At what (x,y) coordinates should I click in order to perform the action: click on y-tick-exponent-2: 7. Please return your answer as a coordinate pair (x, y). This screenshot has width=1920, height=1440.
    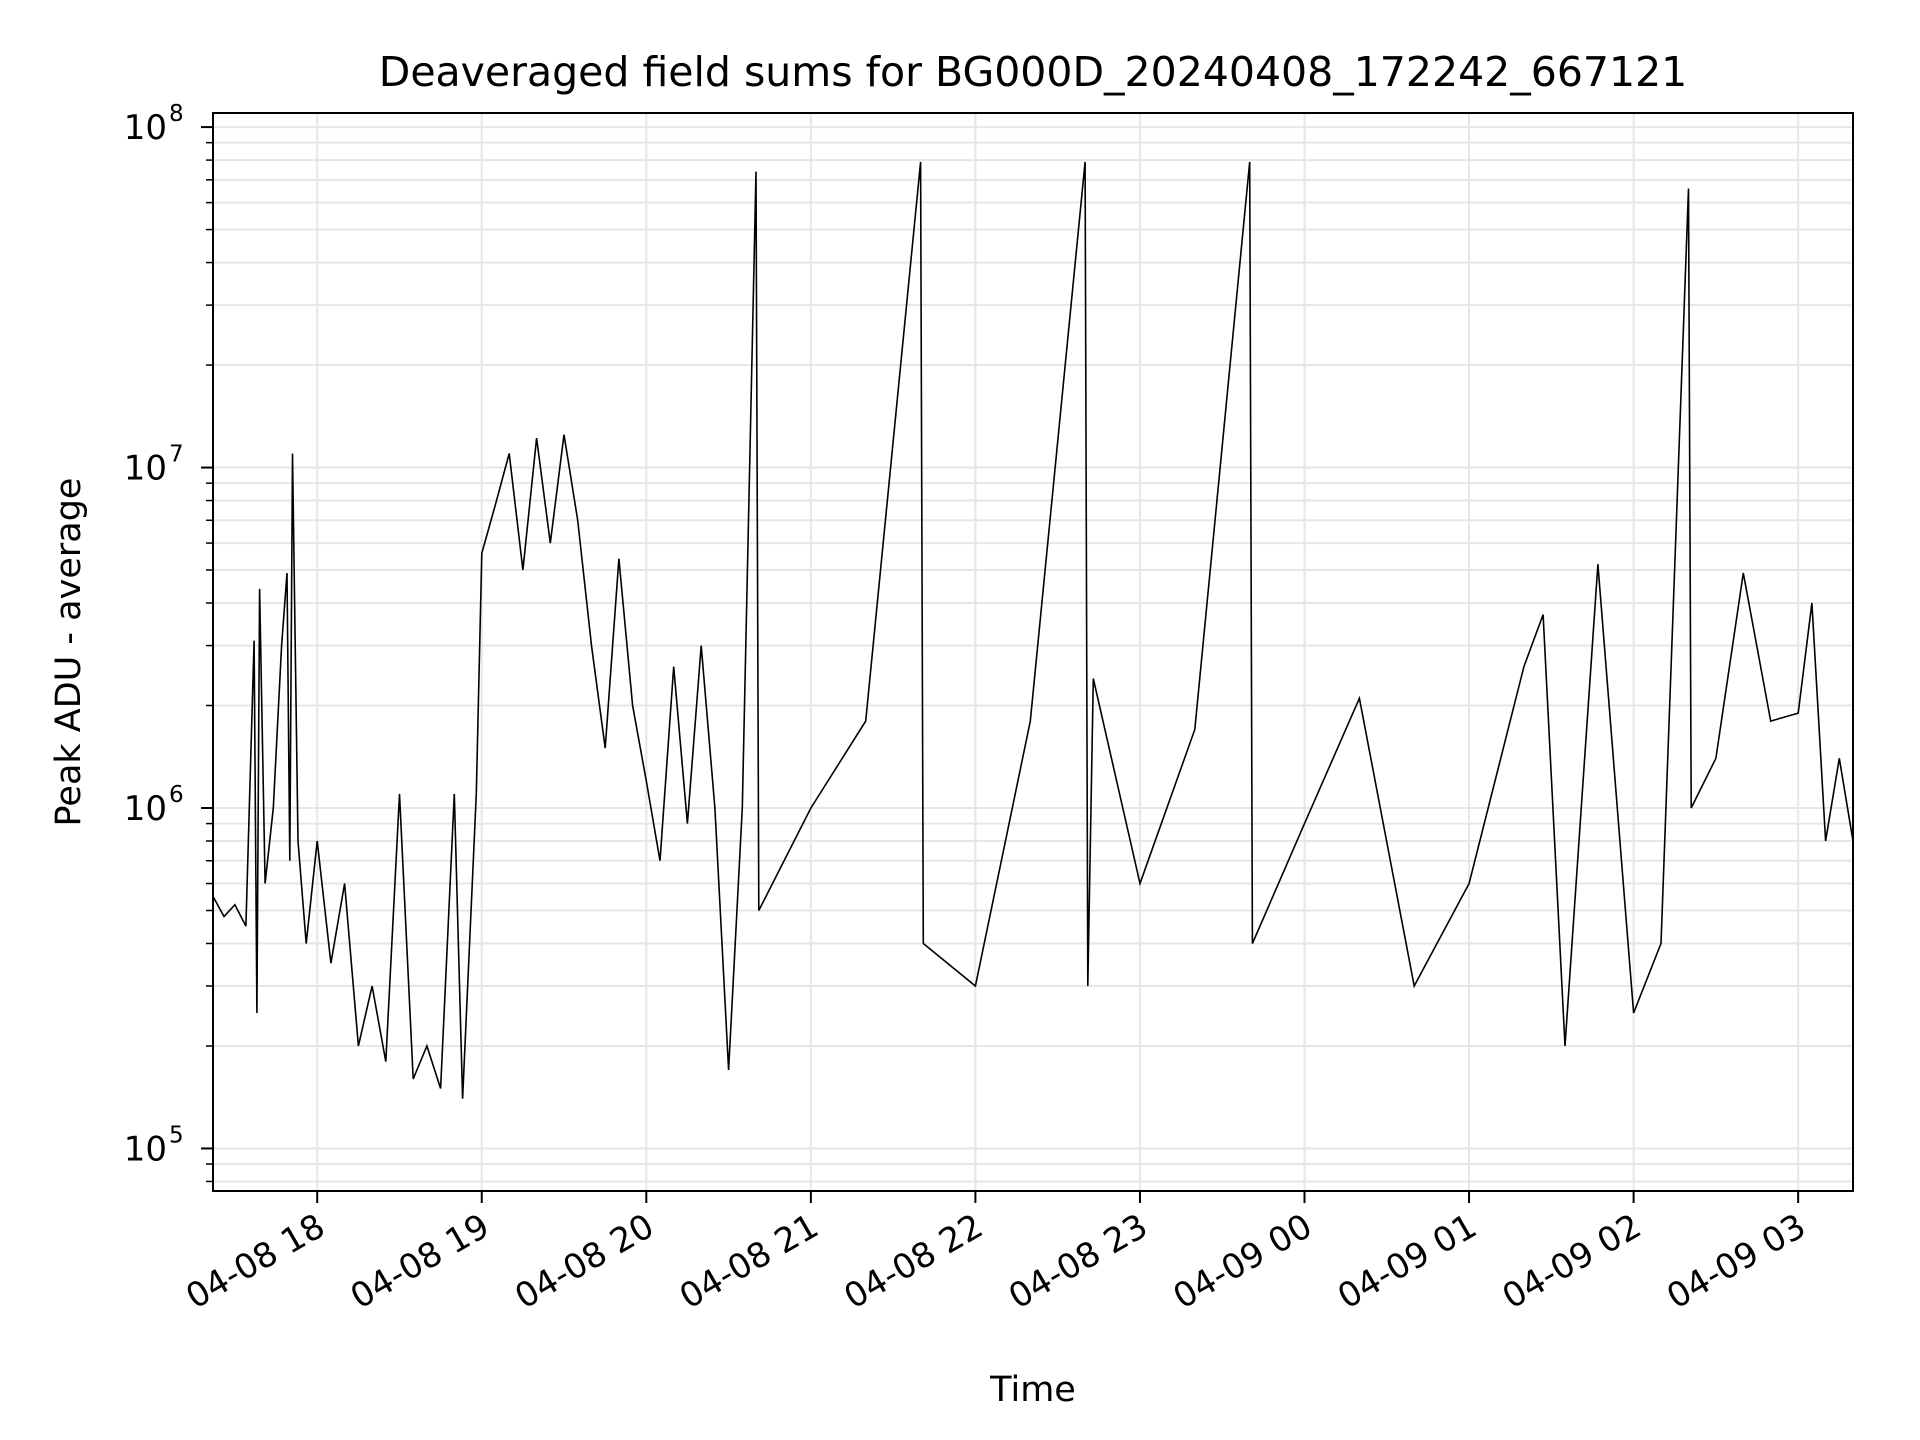
    Looking at the image, I should click on (176, 455).